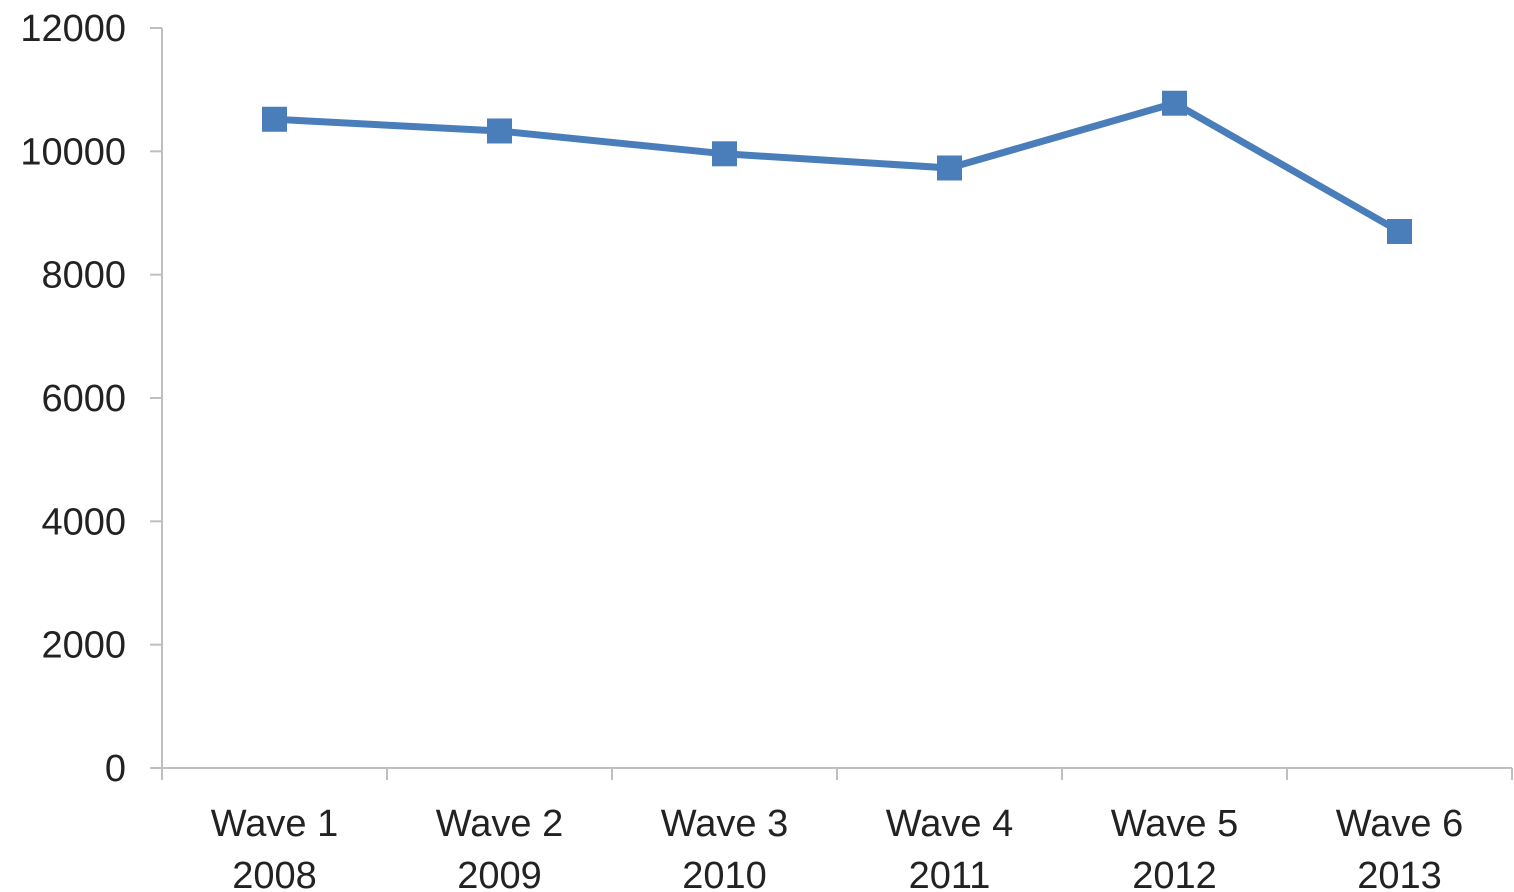 The height and width of the screenshot is (892, 1514). Describe the element at coordinates (1399, 873) in the screenshot. I see `x-tick-label-year: 2013` at that location.